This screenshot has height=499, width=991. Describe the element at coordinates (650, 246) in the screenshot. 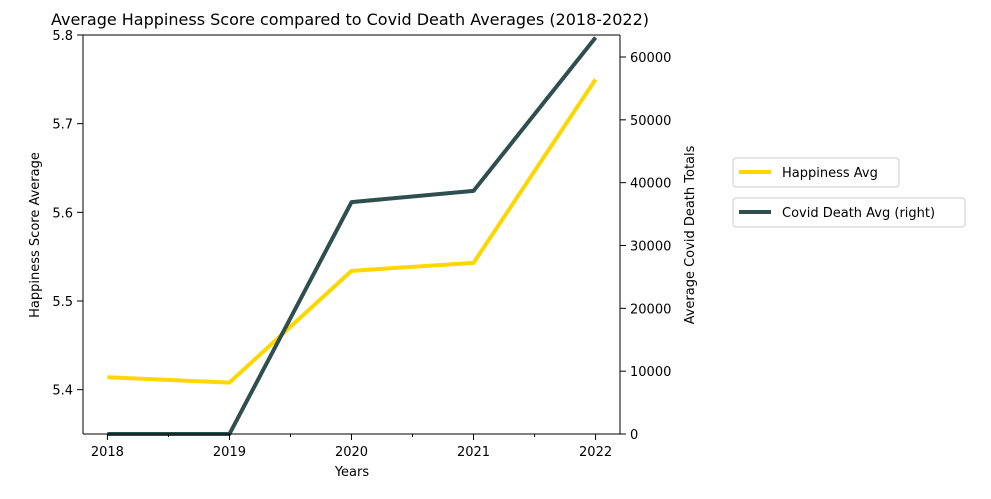

I see `y2-tick-label: 30000` at that location.